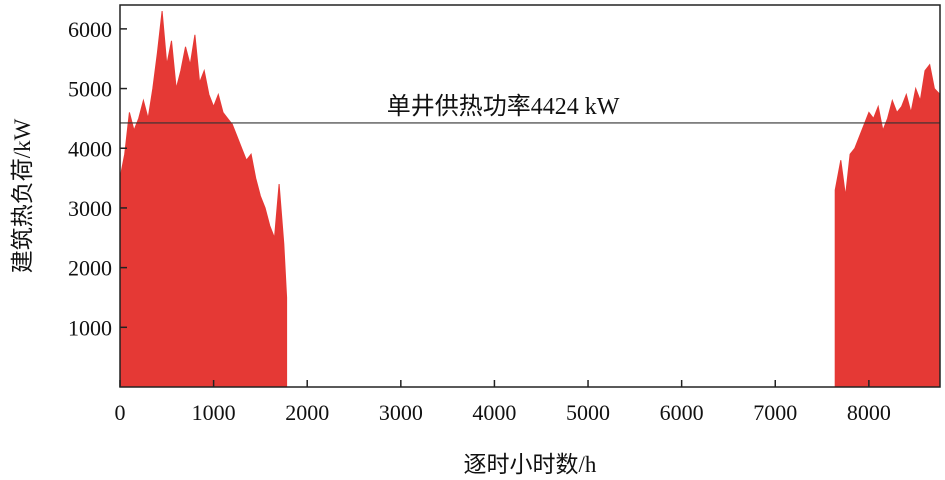 The width and height of the screenshot is (945, 480). Describe the element at coordinates (90, 208) in the screenshot. I see `y-tick-label-2: 3000` at that location.